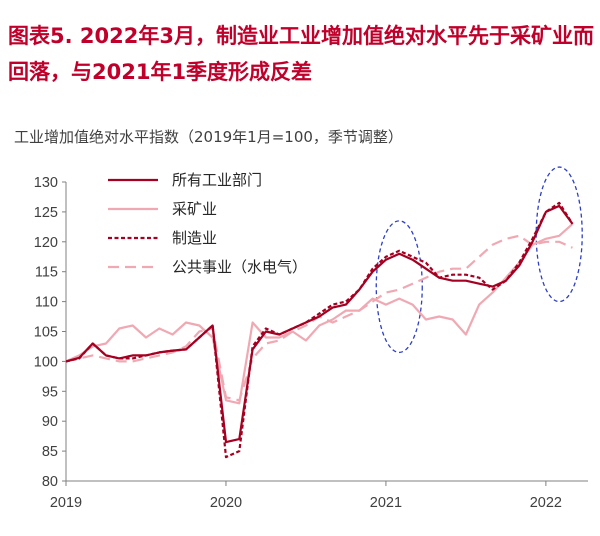  Describe the element at coordinates (50, 422) in the screenshot. I see `y-tick-label: 90` at that location.